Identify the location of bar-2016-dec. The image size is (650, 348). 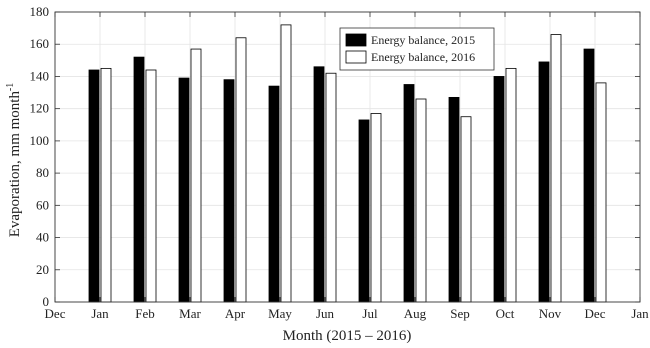
(601, 192).